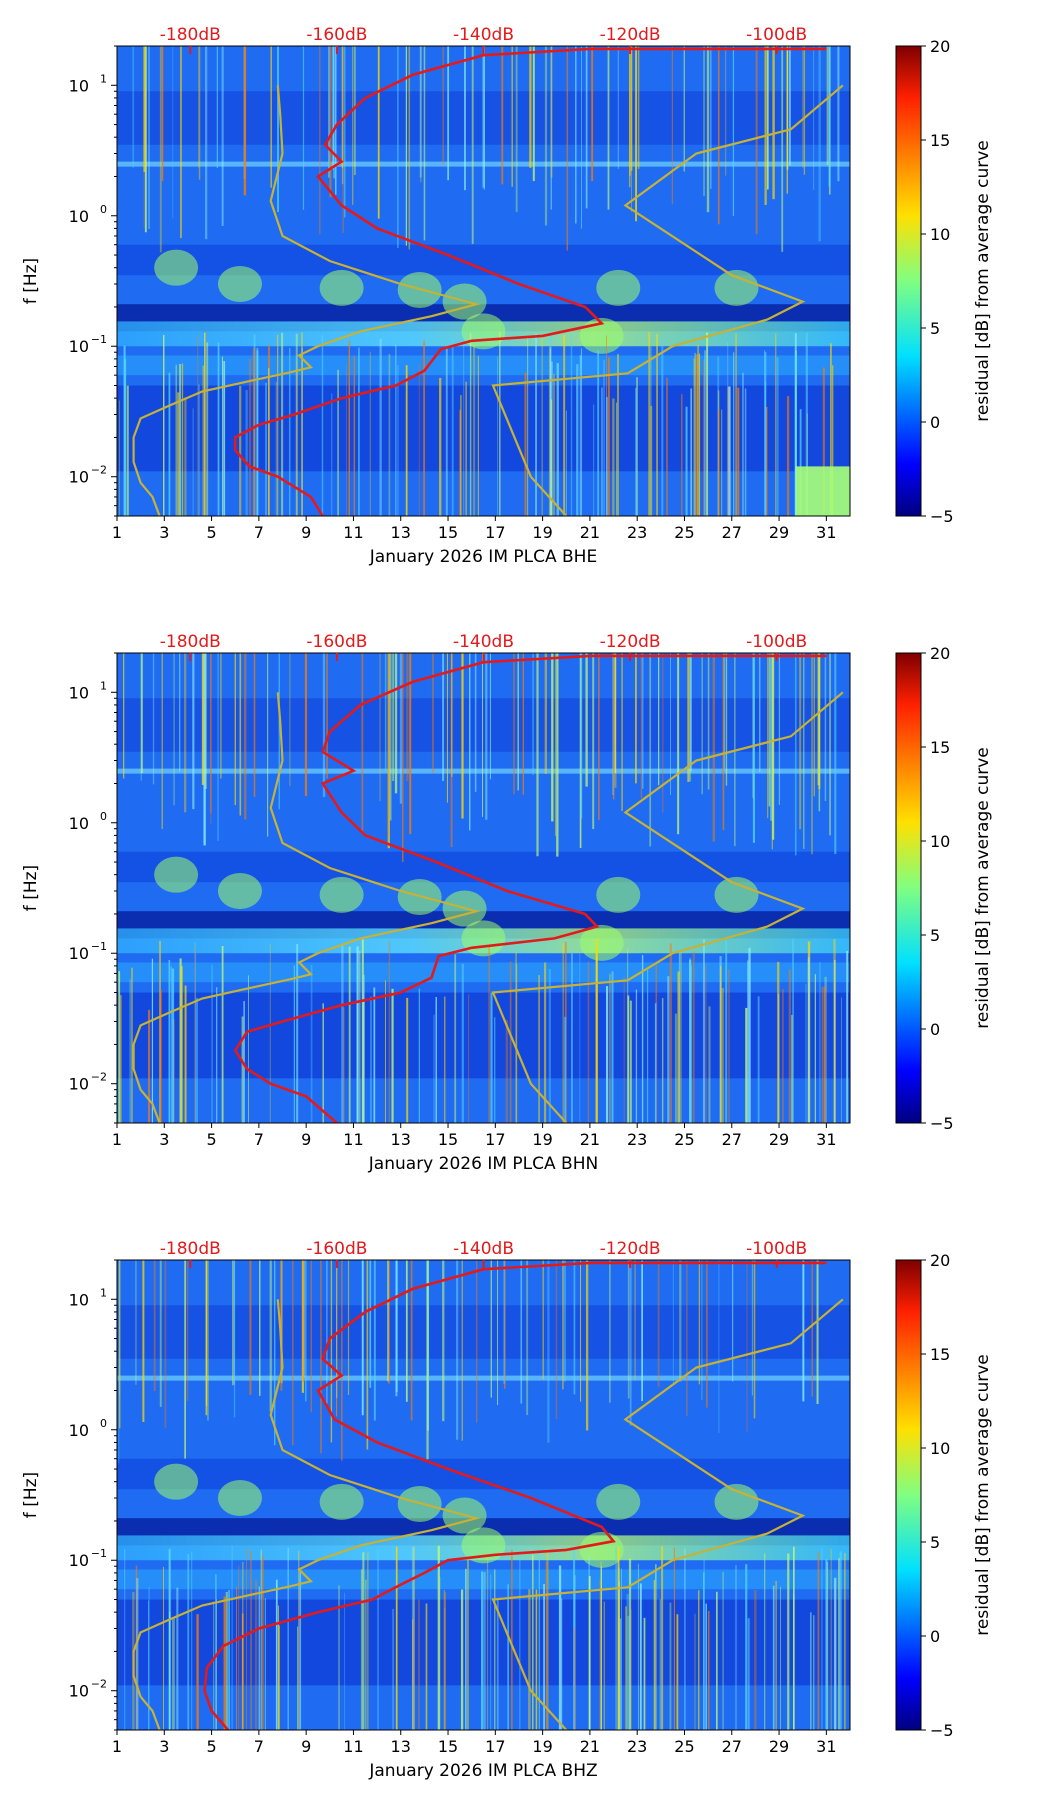 The width and height of the screenshot is (1052, 1806). I want to click on colorbar-tick-label: 5, so click(935, 328).